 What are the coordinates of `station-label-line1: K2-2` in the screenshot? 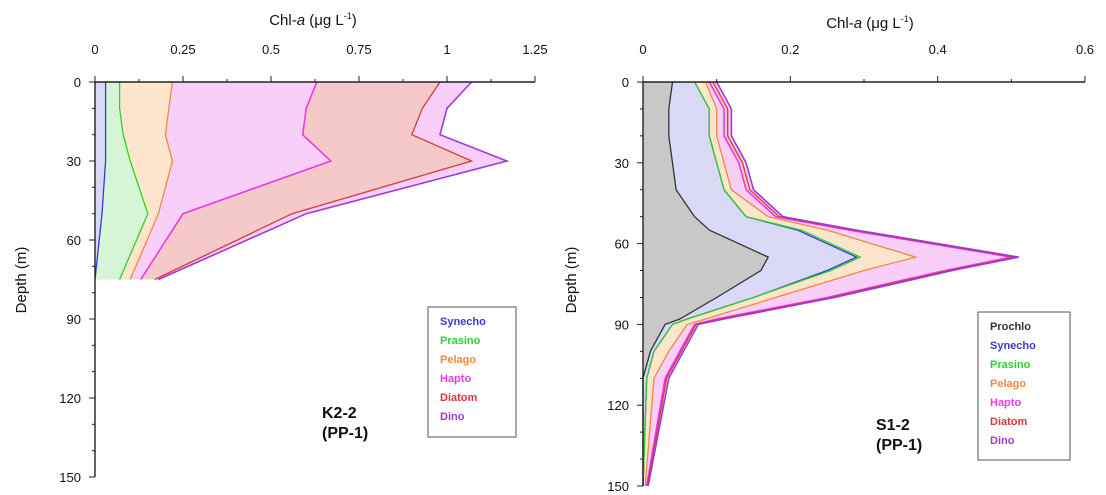 It's located at (339, 413).